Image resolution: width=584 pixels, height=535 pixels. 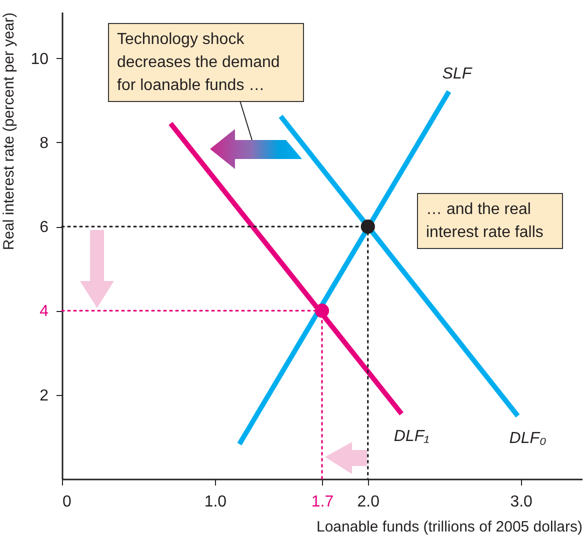 I want to click on series-label: DLF₁, so click(x=412, y=436).